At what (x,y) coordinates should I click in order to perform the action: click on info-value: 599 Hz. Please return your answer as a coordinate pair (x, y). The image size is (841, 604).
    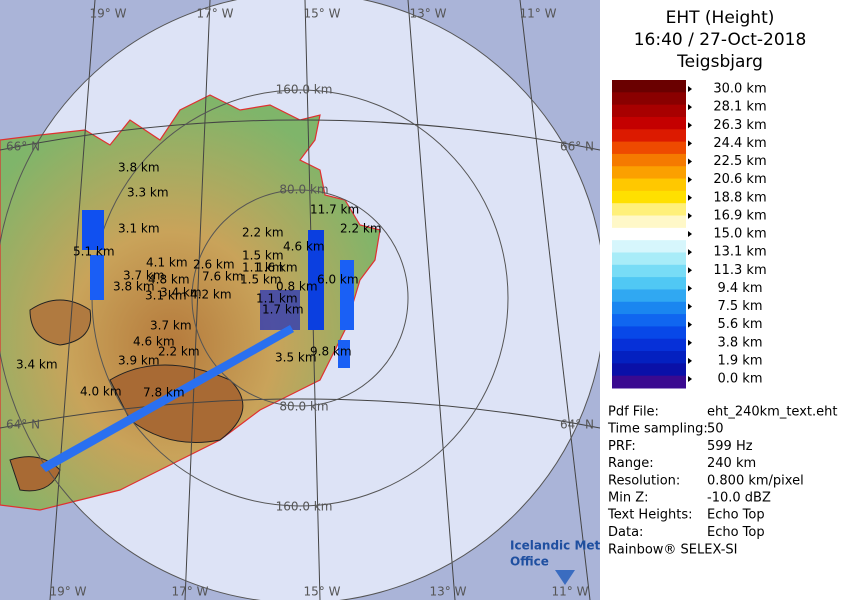
    Looking at the image, I should click on (730, 446).